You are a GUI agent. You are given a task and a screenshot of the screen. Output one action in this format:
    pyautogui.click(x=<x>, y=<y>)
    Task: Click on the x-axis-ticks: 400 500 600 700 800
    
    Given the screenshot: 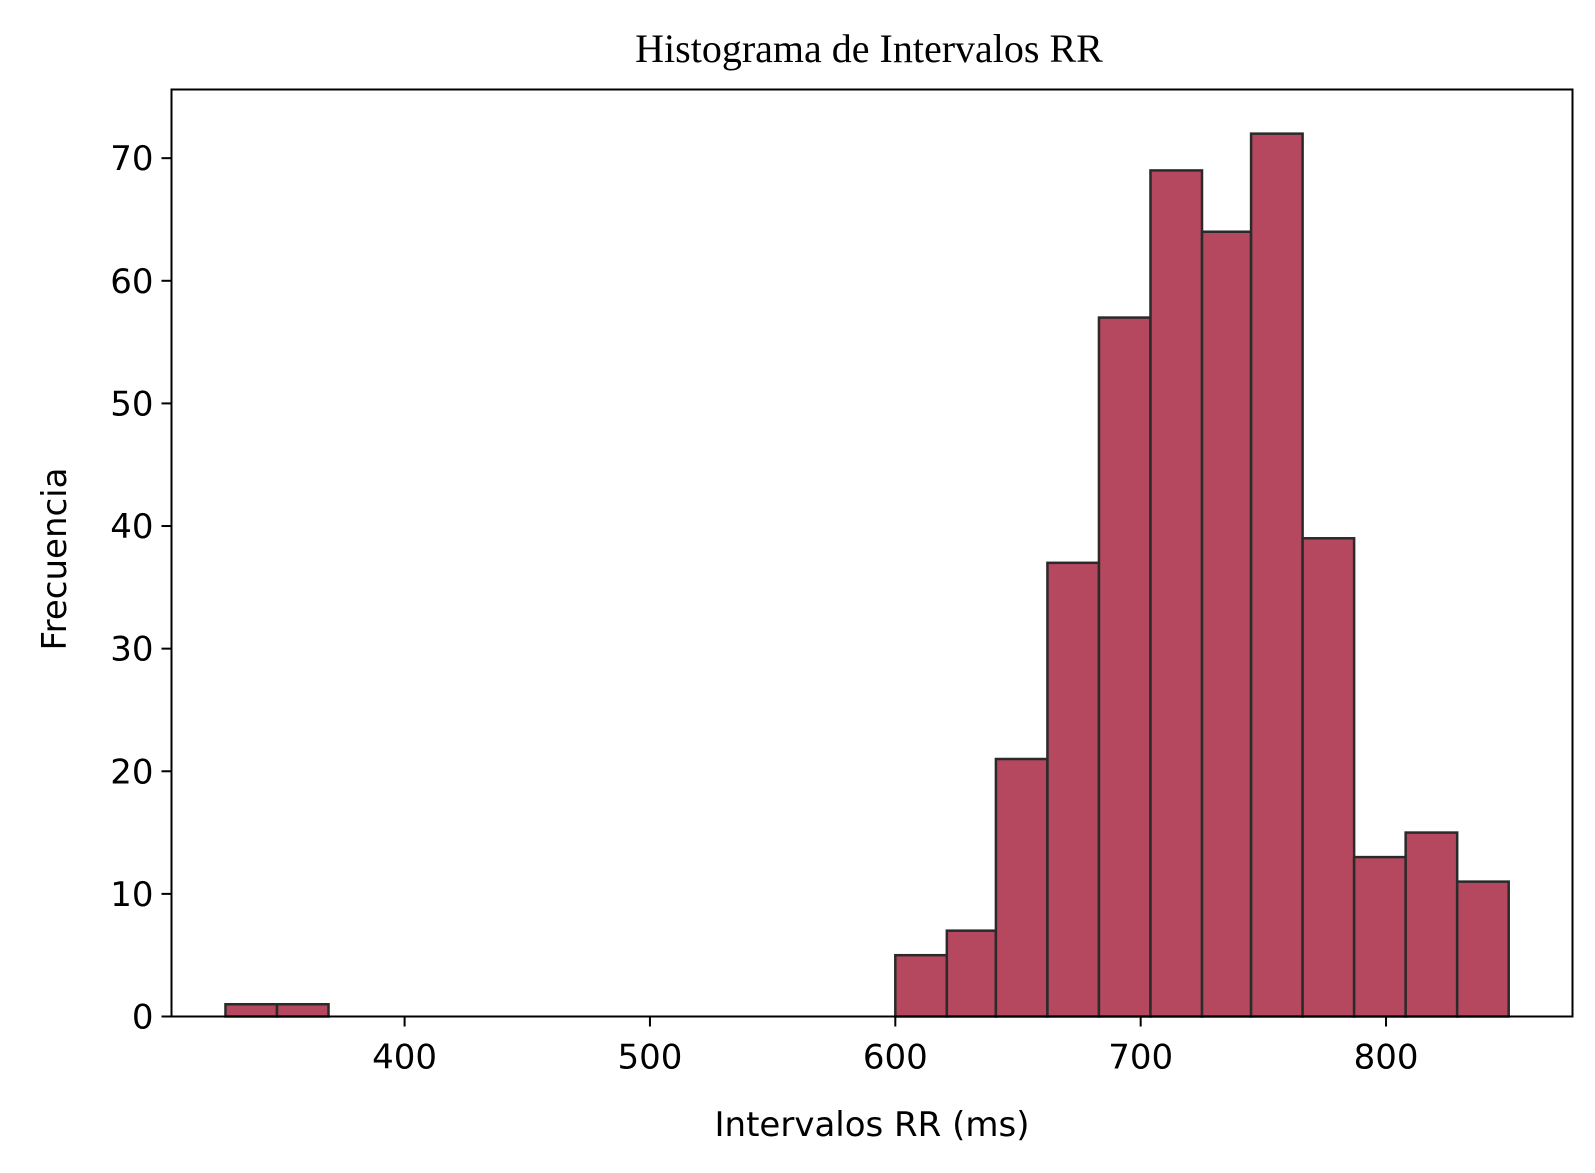 What is the action you would take?
    pyautogui.click(x=895, y=1047)
    